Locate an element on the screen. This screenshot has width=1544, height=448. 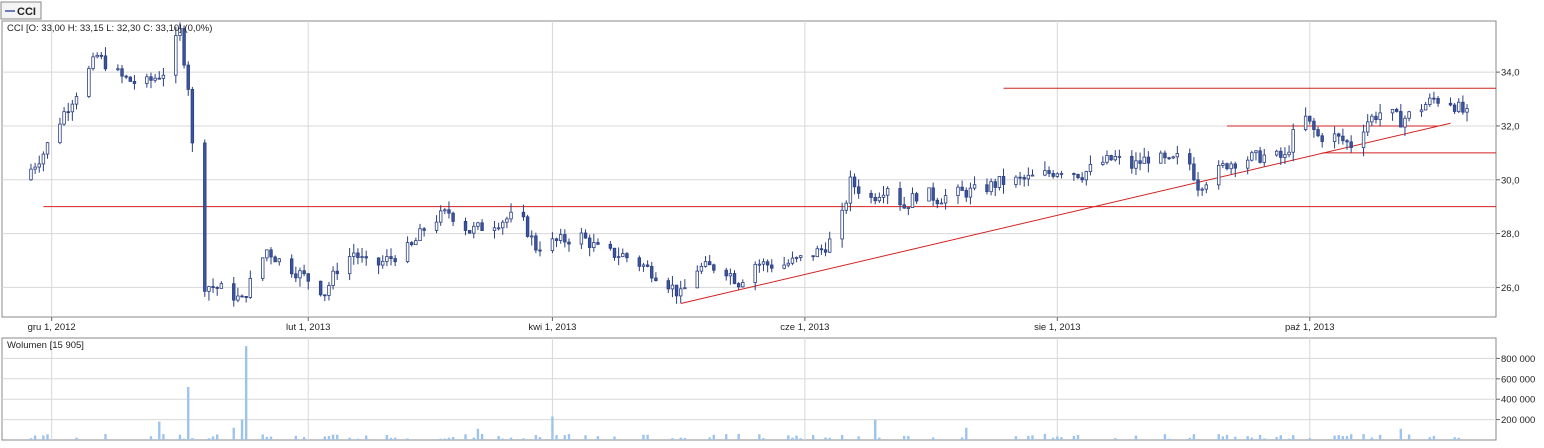
legend-tab: CCI is located at coordinates (21, 10).